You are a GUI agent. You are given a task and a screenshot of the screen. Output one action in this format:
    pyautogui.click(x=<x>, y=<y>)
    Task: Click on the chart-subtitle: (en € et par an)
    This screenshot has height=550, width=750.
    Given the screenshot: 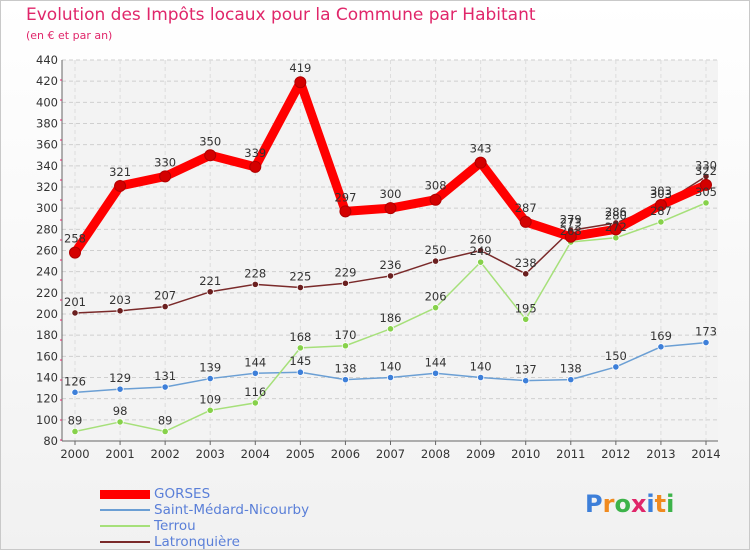 What is the action you would take?
    pyautogui.click(x=69, y=35)
    